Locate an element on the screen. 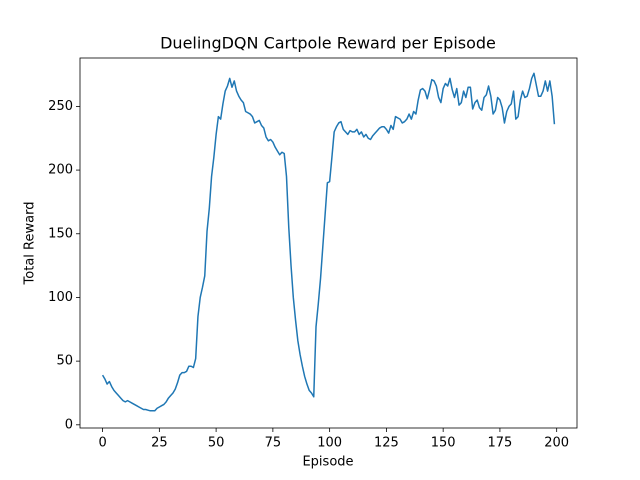 This screenshot has height=480, width=640. x-tick-label: 125 is located at coordinates (386, 443).